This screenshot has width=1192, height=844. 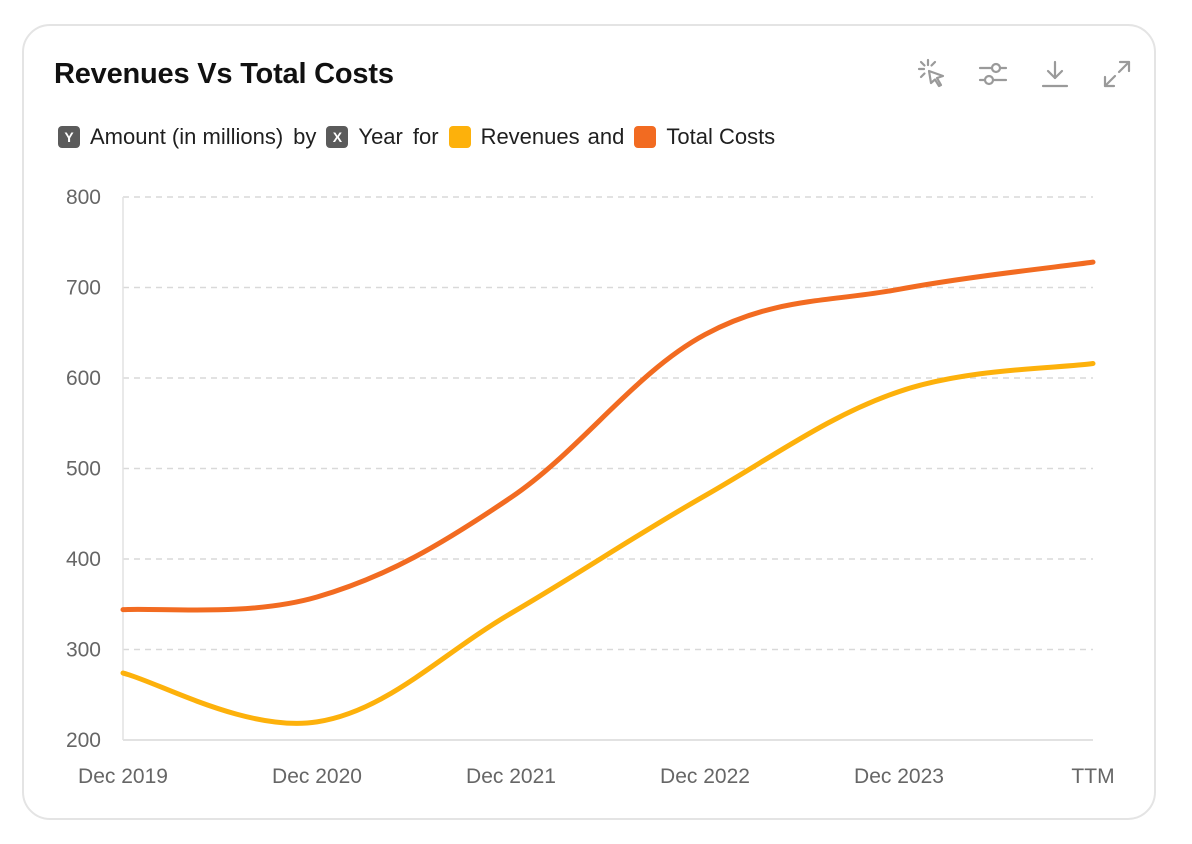 What do you see at coordinates (1055, 74) in the screenshot?
I see `download-icon` at bounding box center [1055, 74].